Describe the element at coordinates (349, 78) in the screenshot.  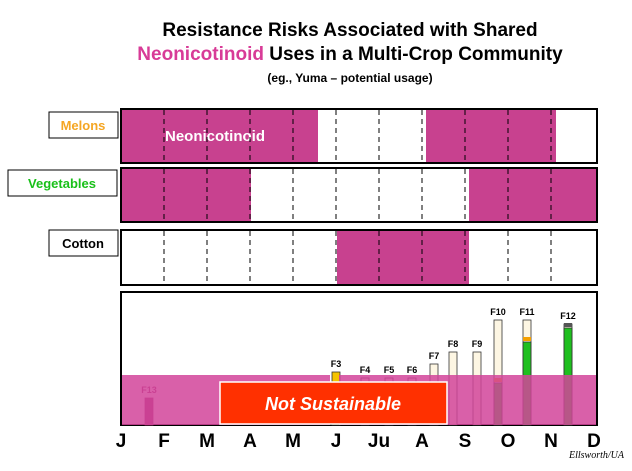
I see `subtitle: (eg., Yuma – potential usage)` at that location.